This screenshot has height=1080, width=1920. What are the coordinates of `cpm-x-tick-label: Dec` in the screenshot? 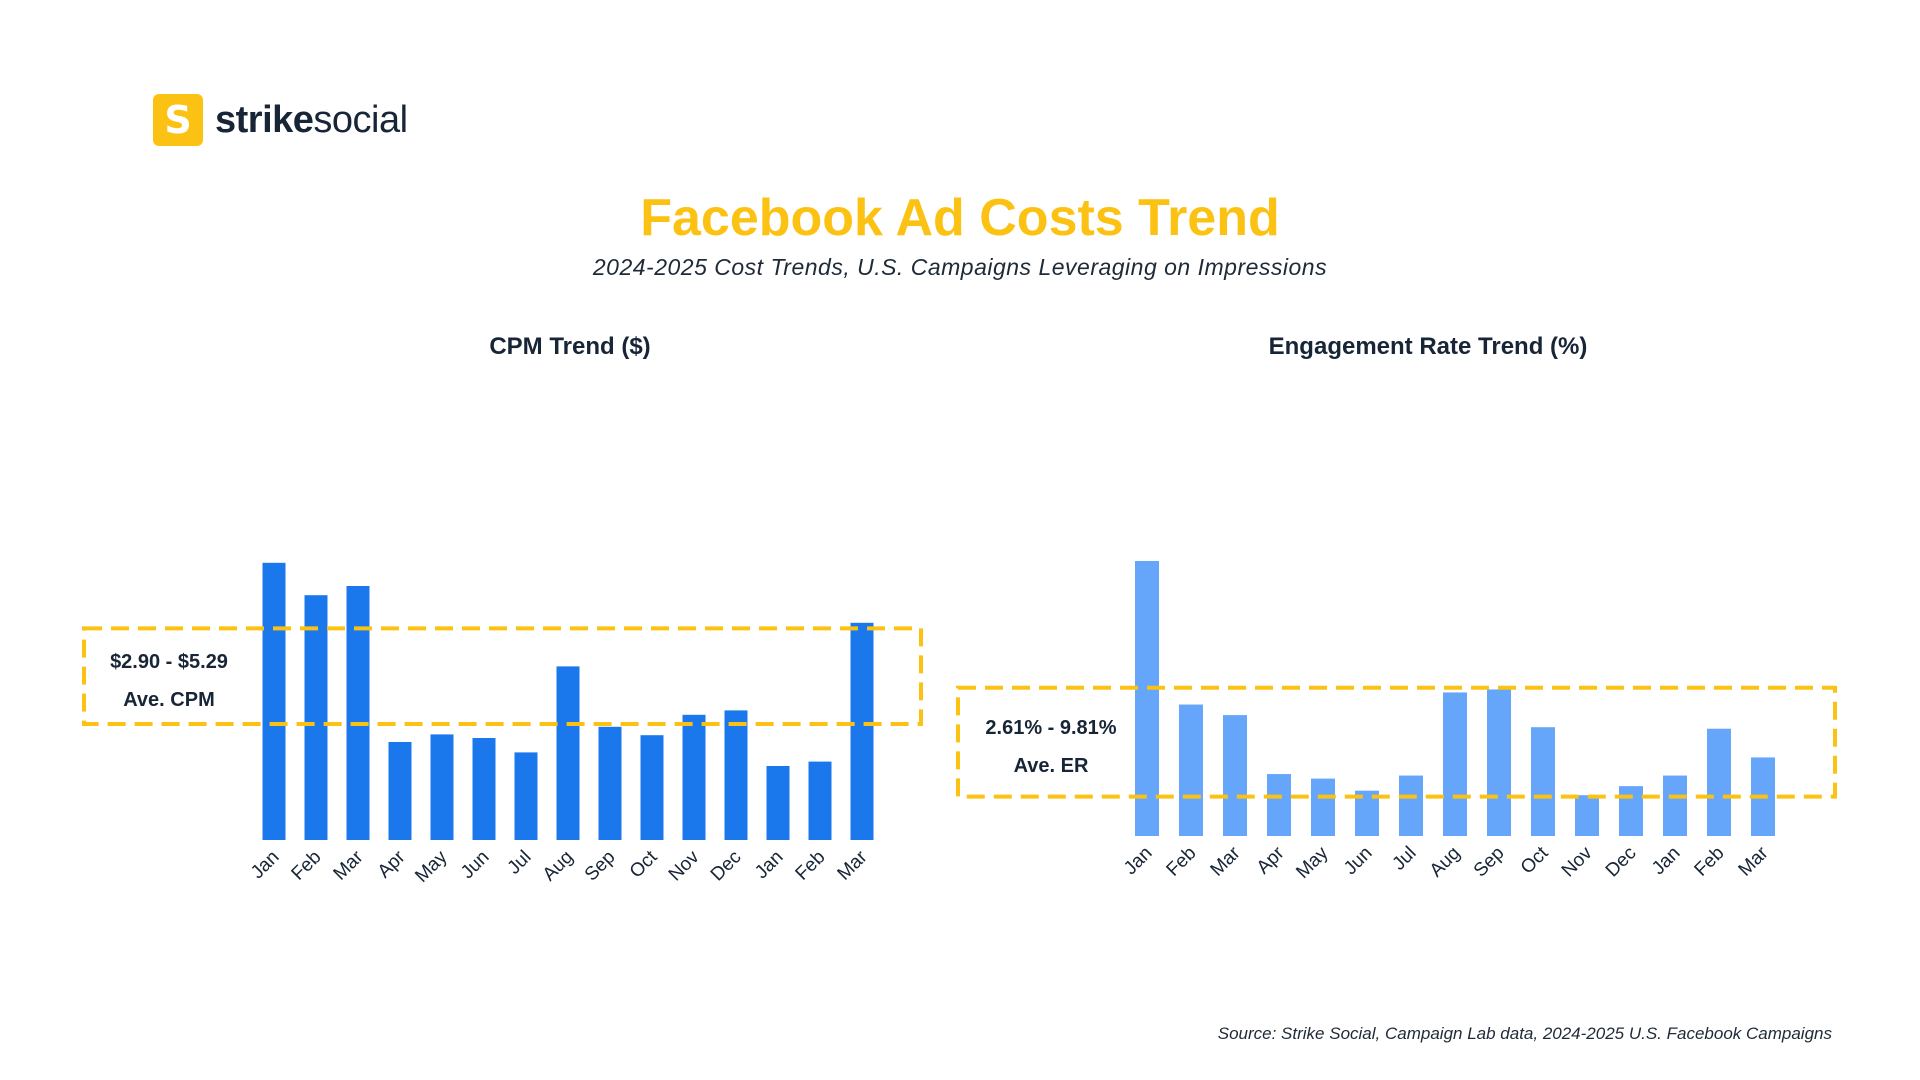 It's located at (726, 866).